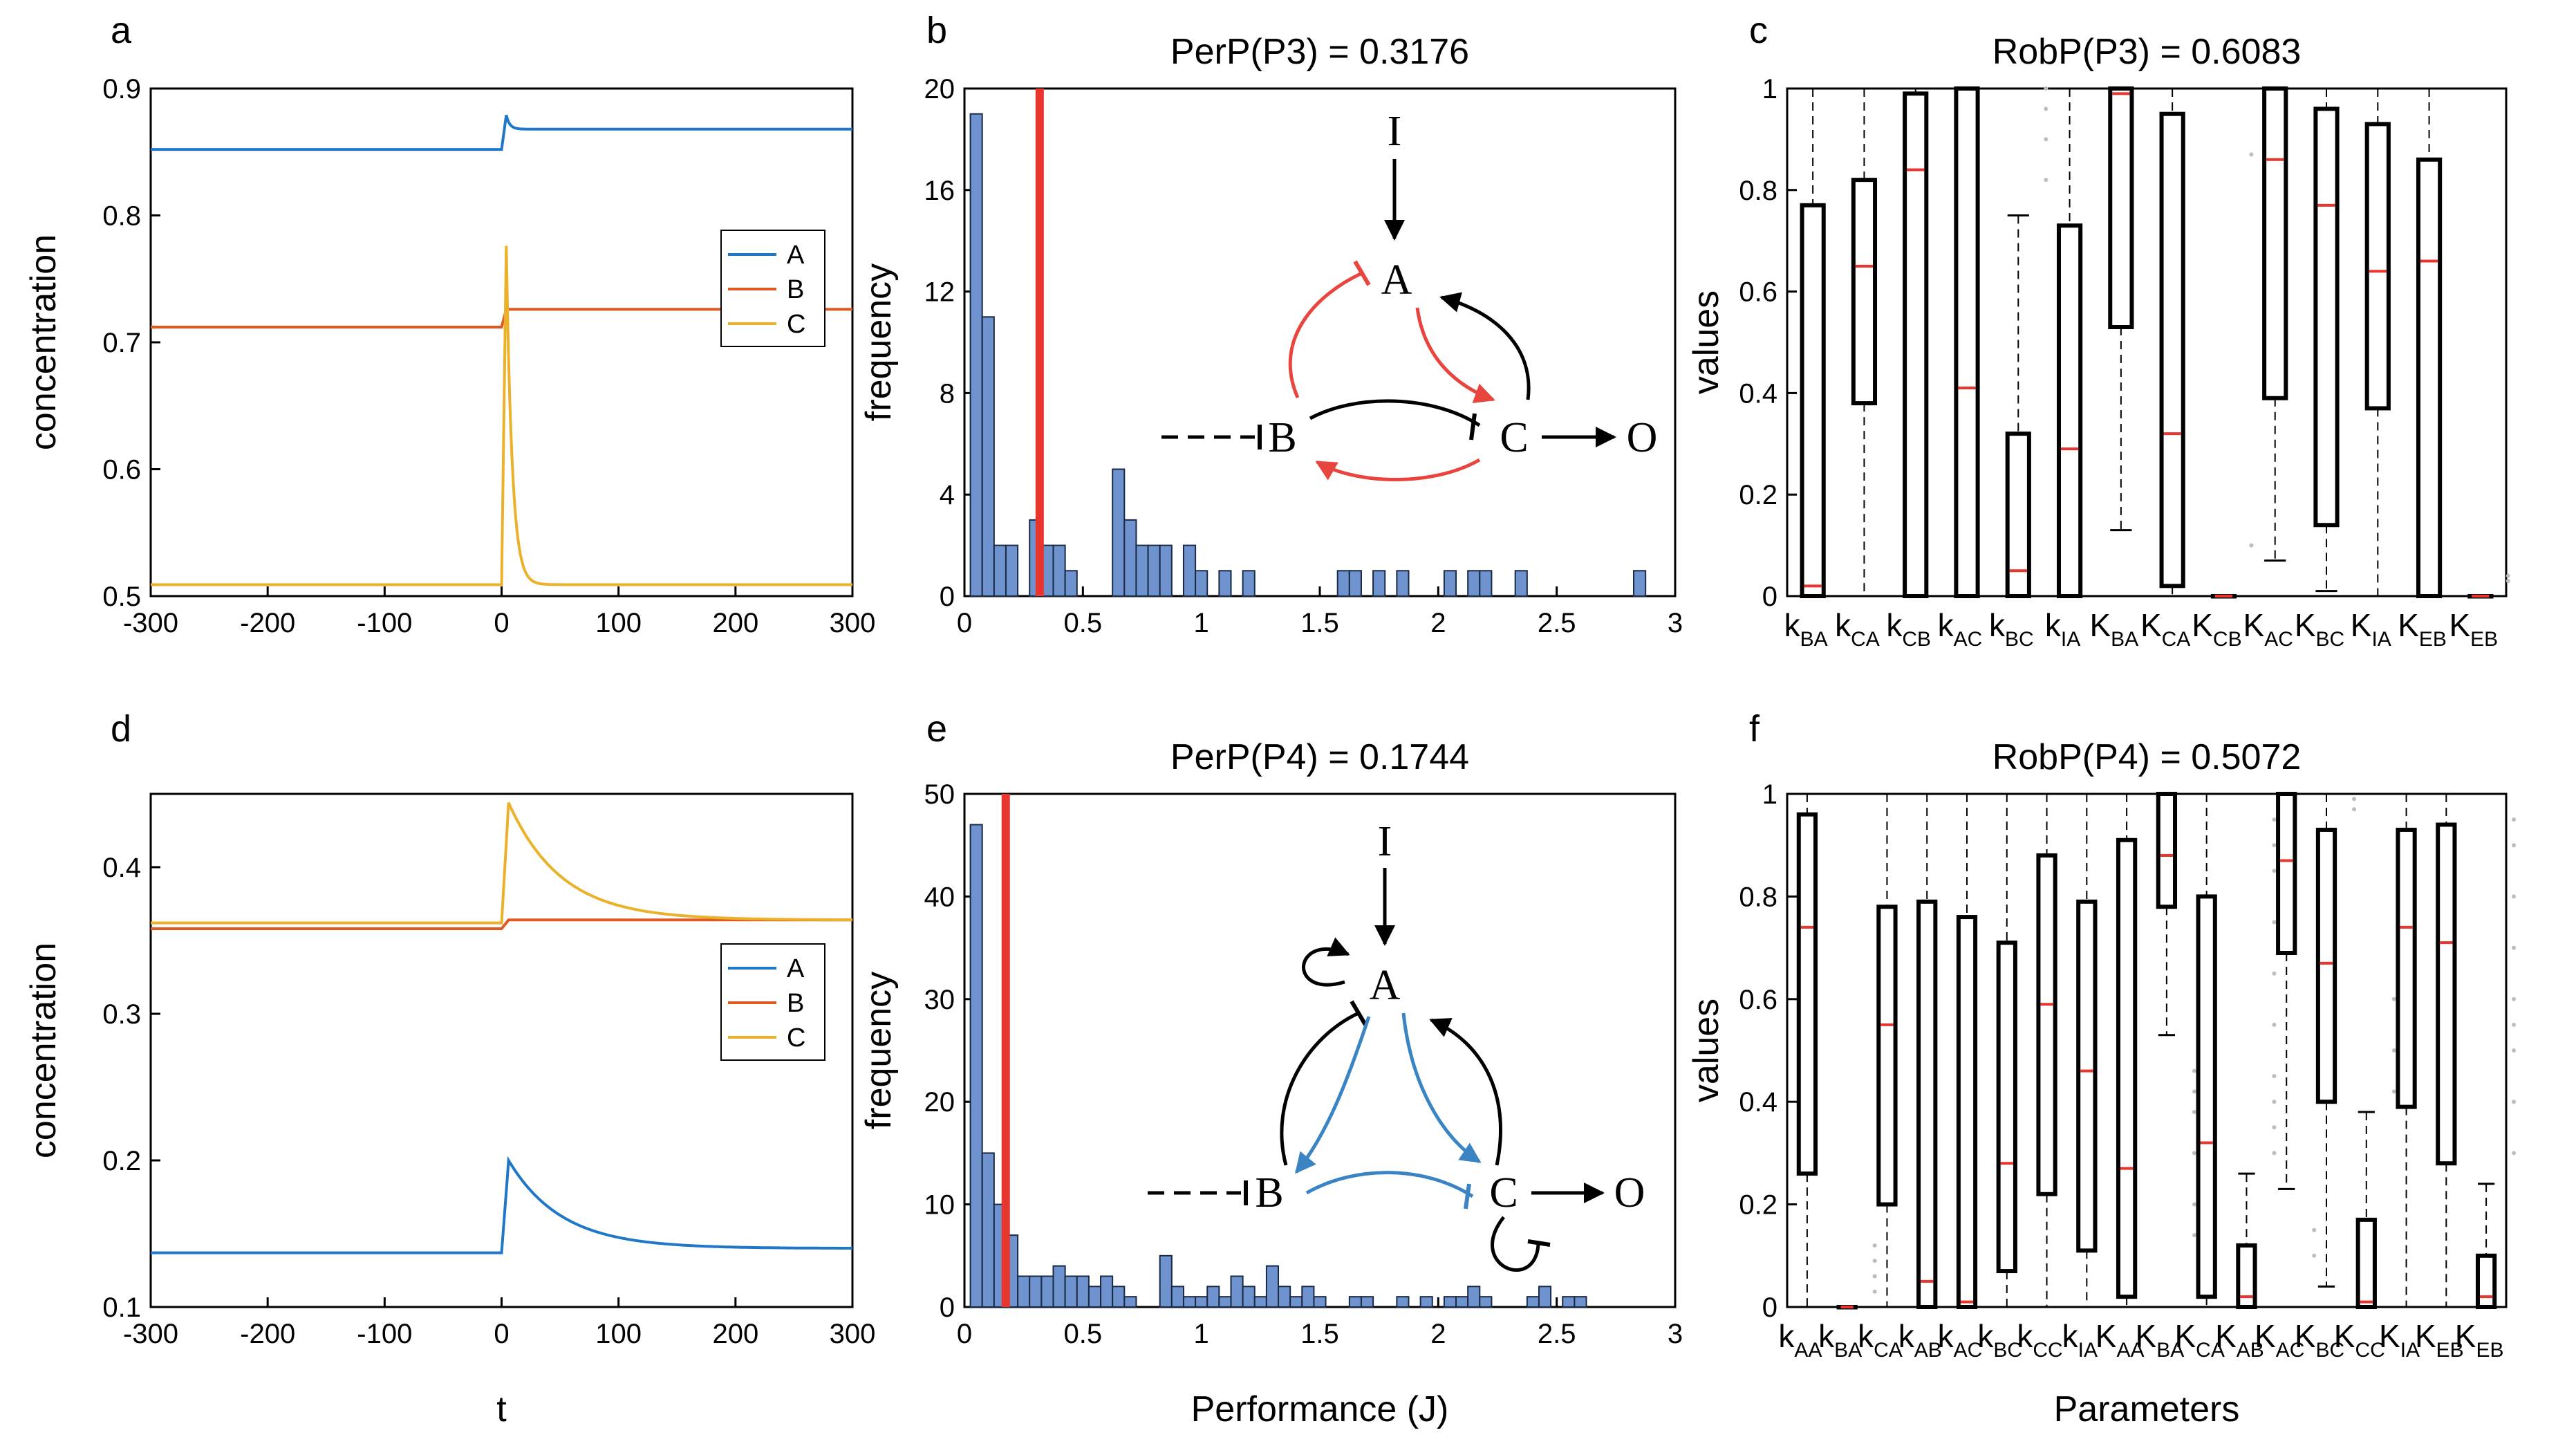 The width and height of the screenshot is (2576, 1446). What do you see at coordinates (1675, 623) in the screenshot?
I see `x-tick-label: 3` at bounding box center [1675, 623].